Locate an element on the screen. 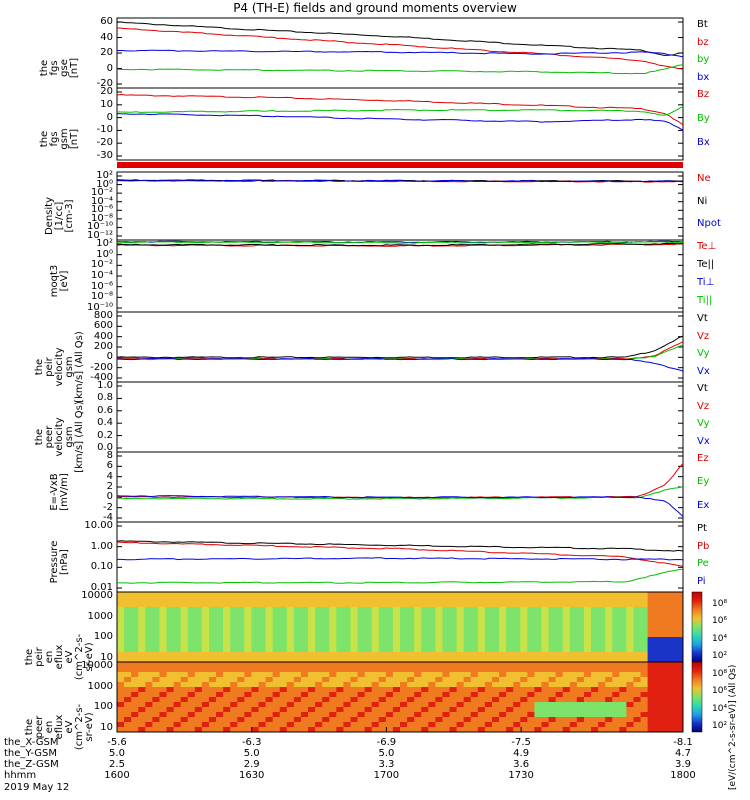  panel-frame is located at coordinates (400, 276).